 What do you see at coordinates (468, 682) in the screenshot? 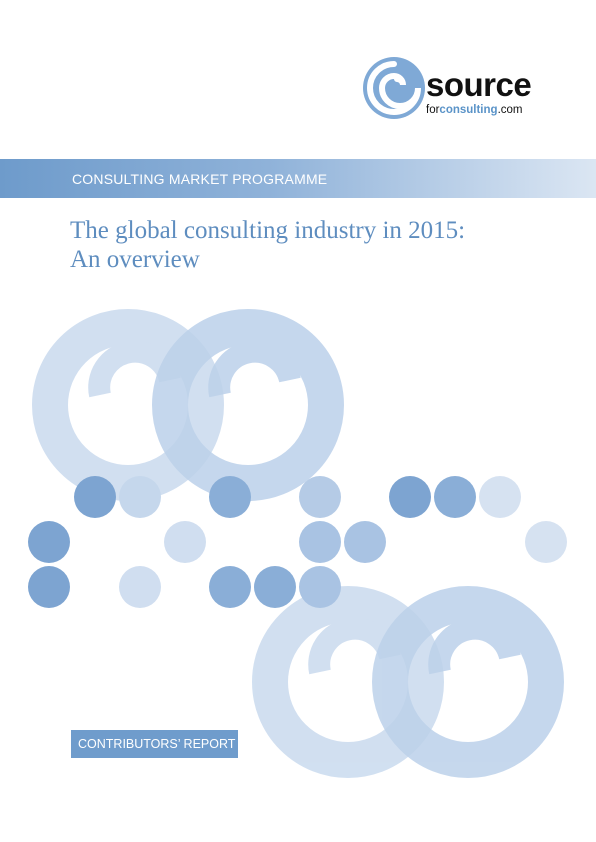
I see `swirl-graphic-bottom-right` at bounding box center [468, 682].